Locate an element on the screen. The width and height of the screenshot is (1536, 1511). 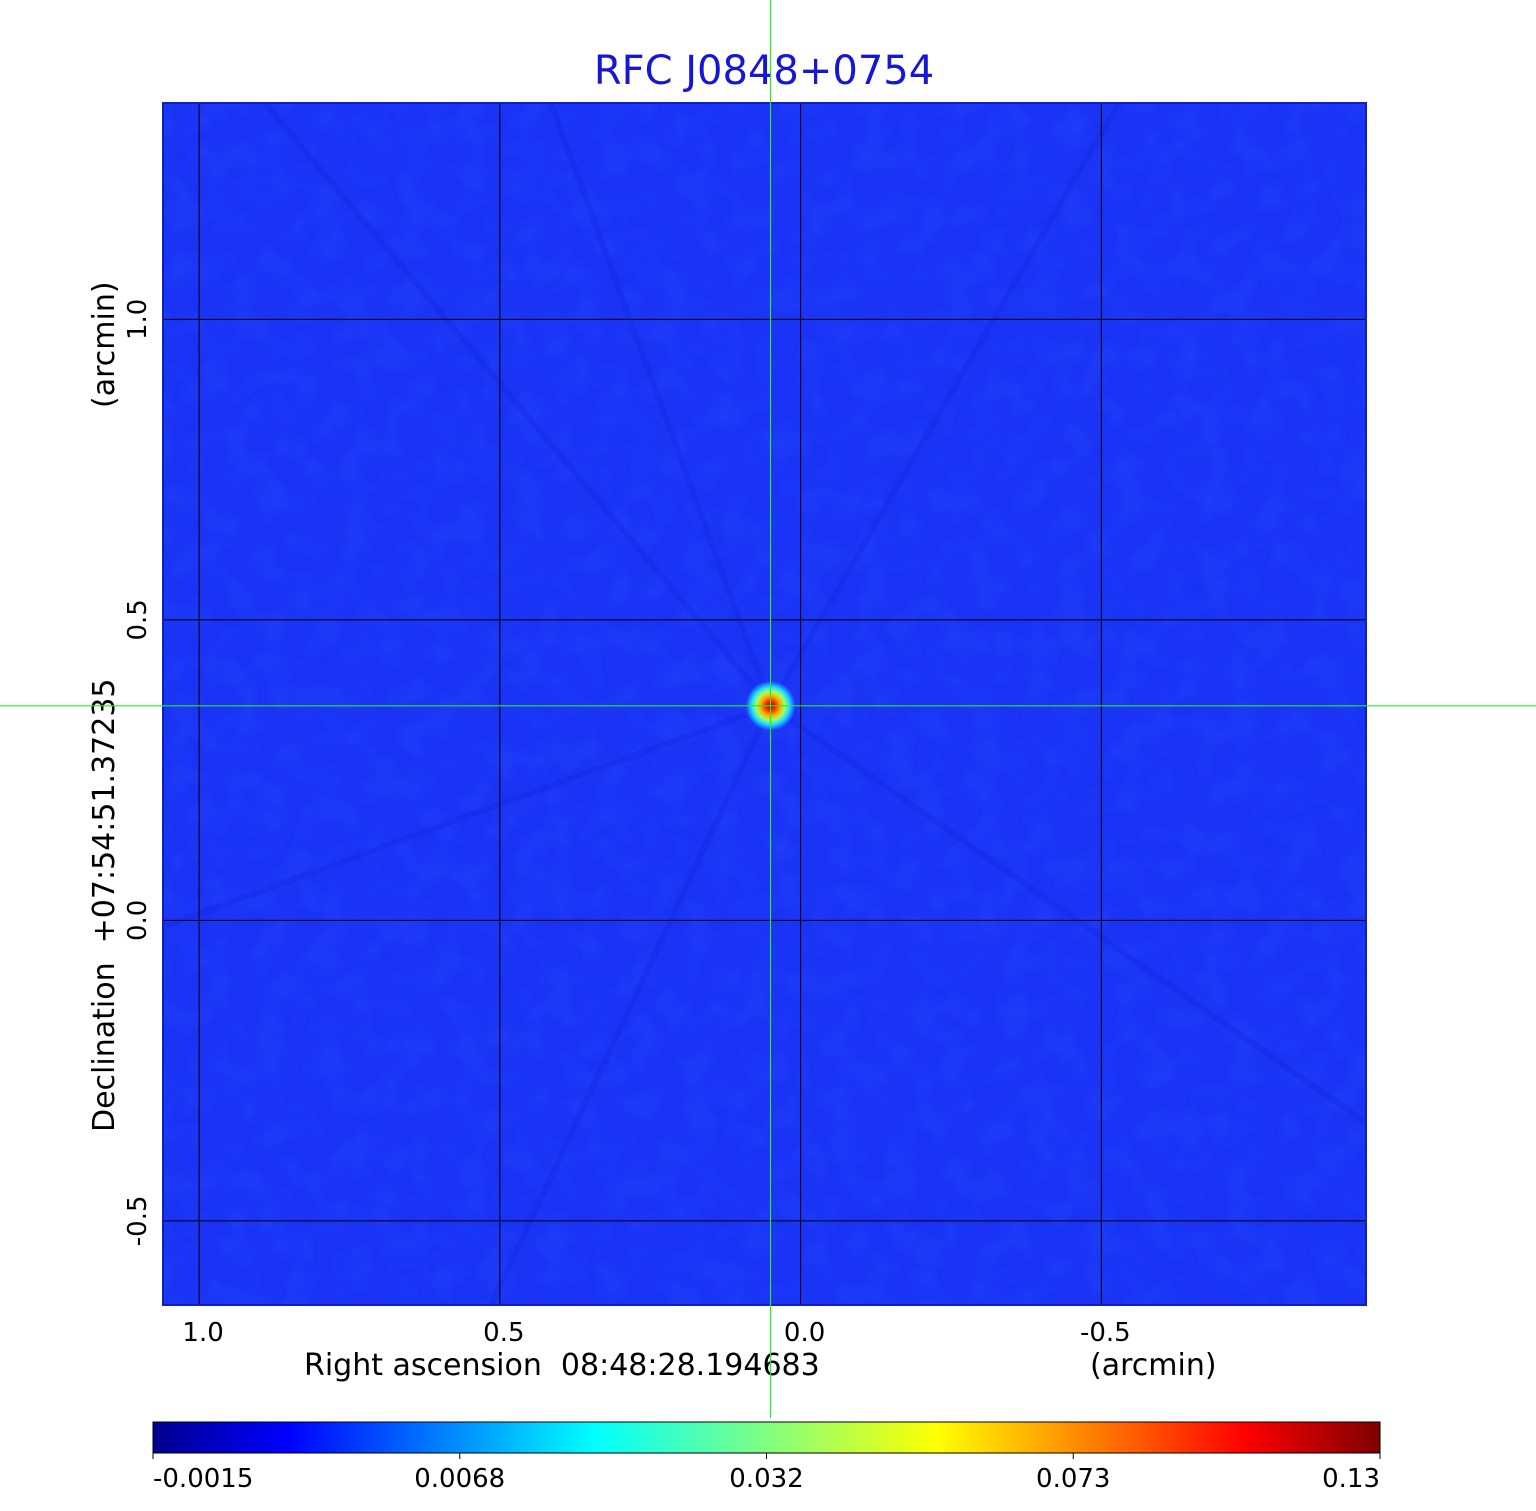
colorbar is located at coordinates (766, 1437).